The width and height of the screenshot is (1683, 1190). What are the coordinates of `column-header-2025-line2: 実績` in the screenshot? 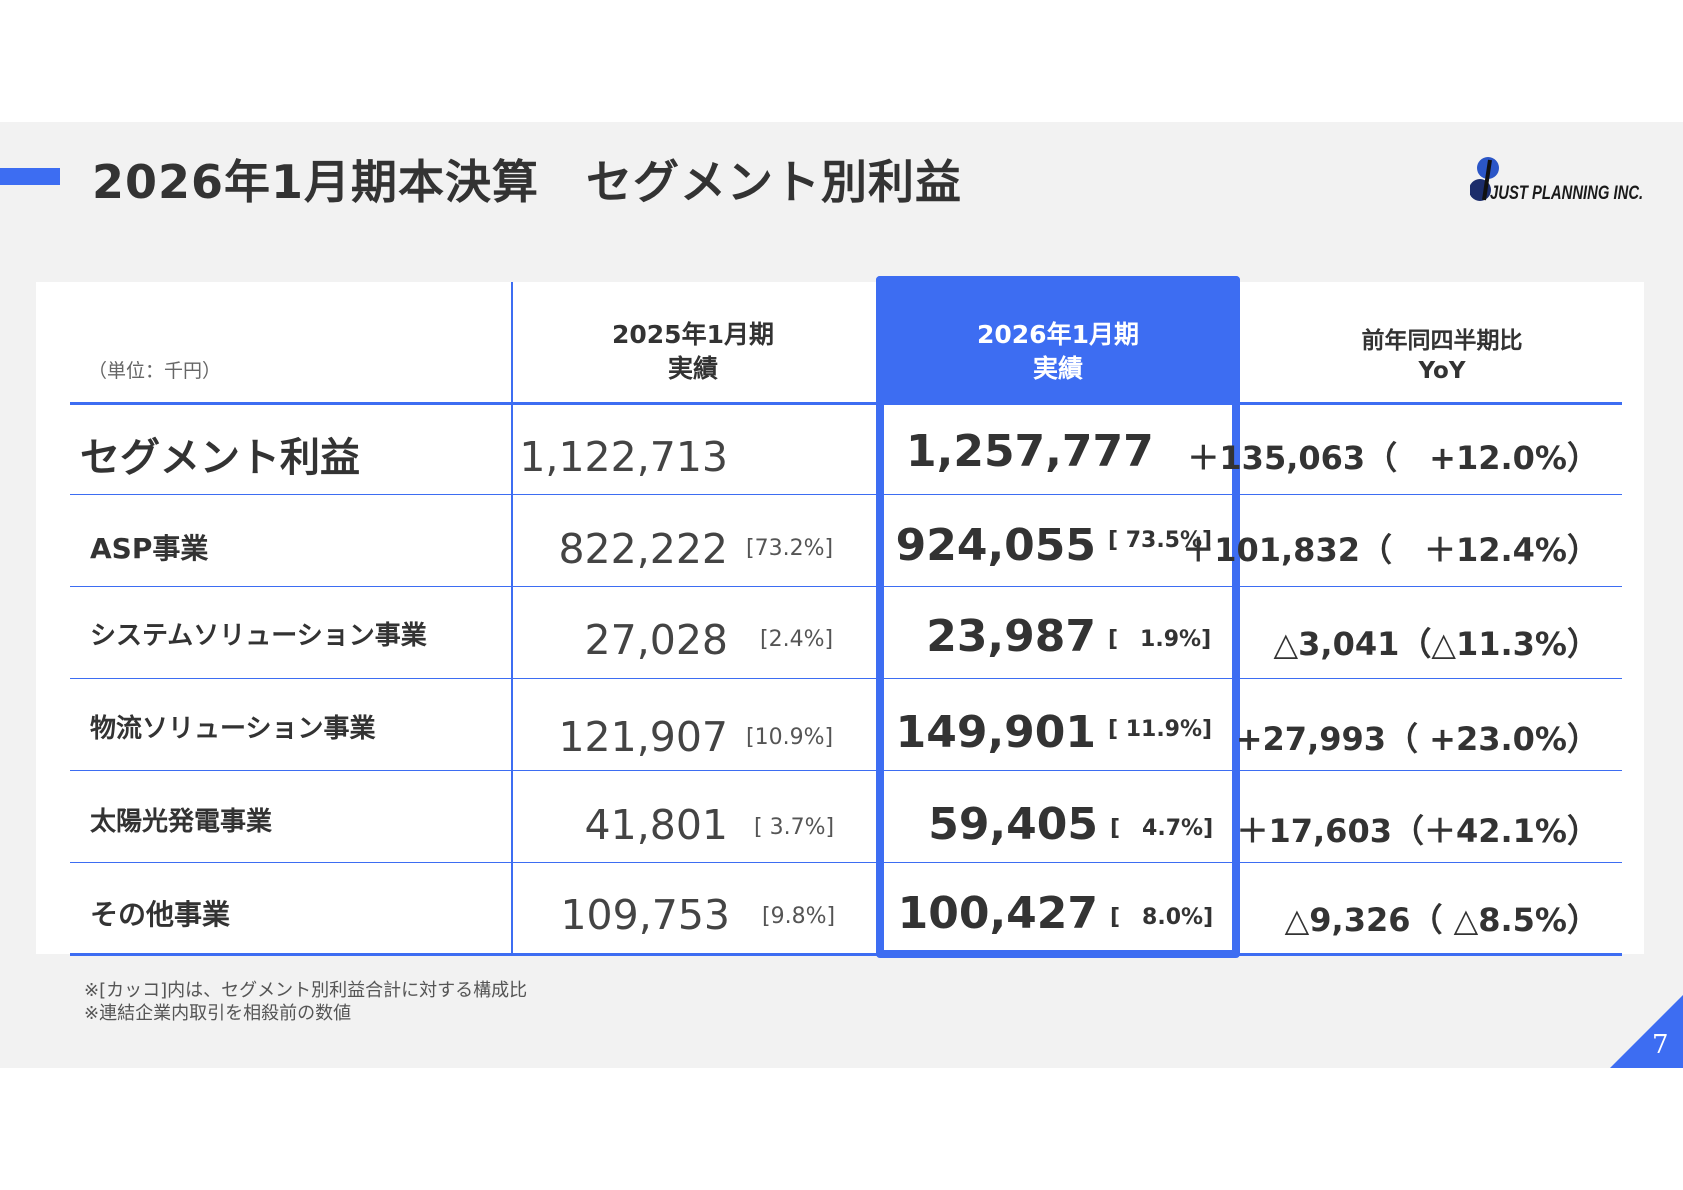 It's located at (692, 368).